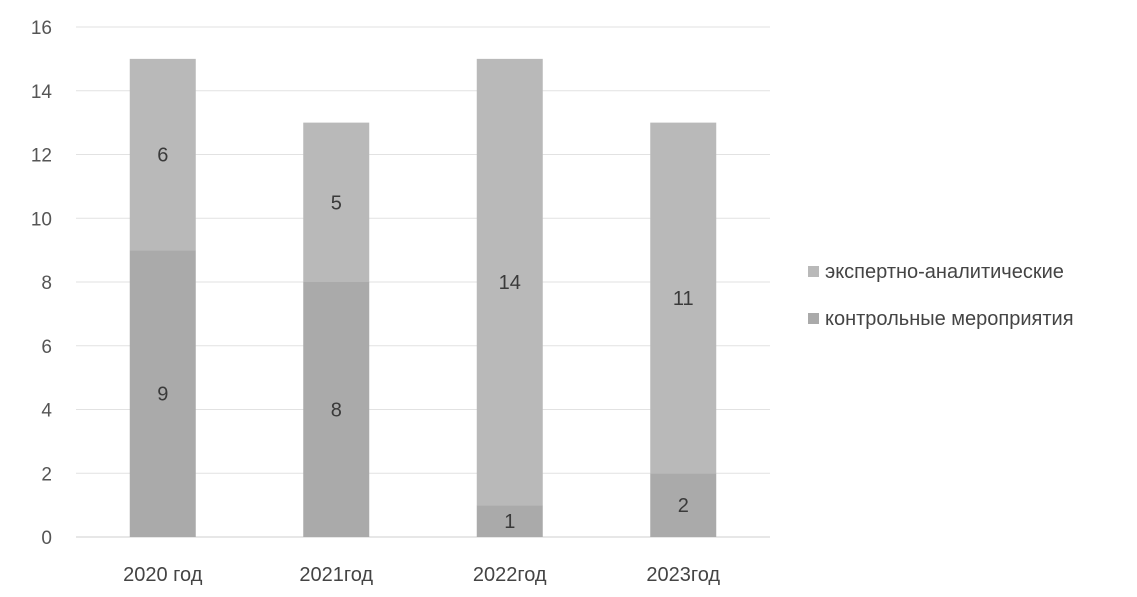 This screenshot has height=597, width=1137. I want to click on x-axis-categories: 2020 год 2021год 2022год 2023год, so click(421, 575).